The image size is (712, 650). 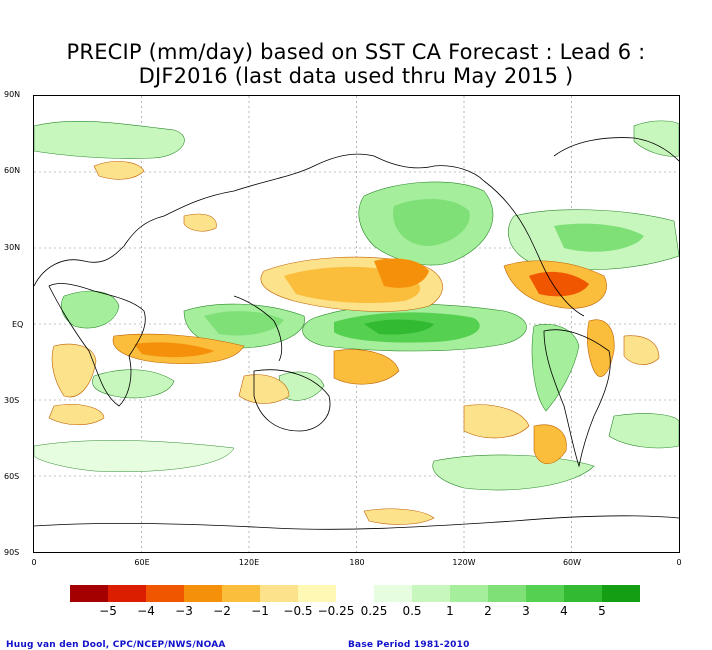 I want to click on color-legend, so click(x=355, y=593).